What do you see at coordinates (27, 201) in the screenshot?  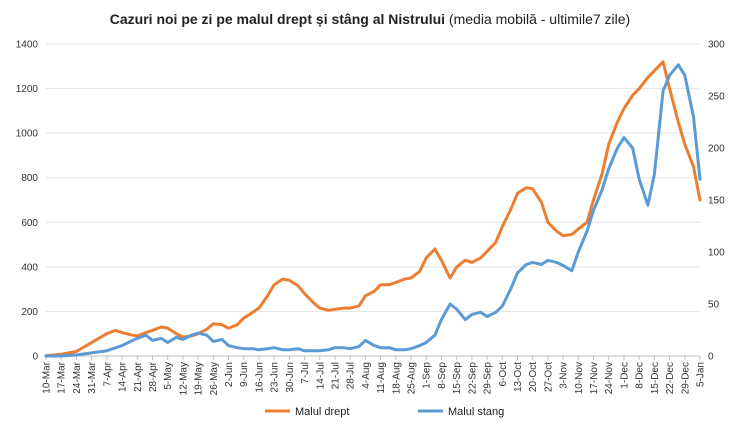 I see `y-axis-left: 0 200 400 600 800 1000 1200 1400` at bounding box center [27, 201].